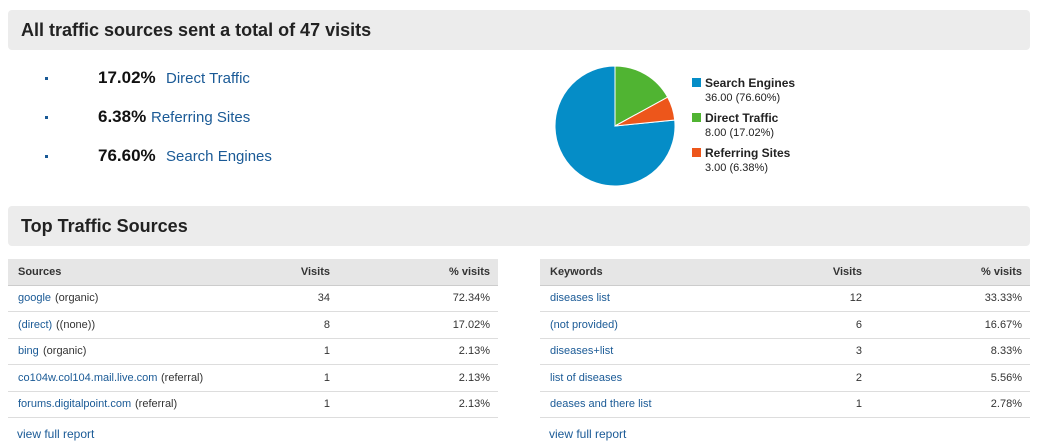 The image size is (1039, 446). What do you see at coordinates (858, 351) in the screenshot?
I see `visits-cell: 3` at bounding box center [858, 351].